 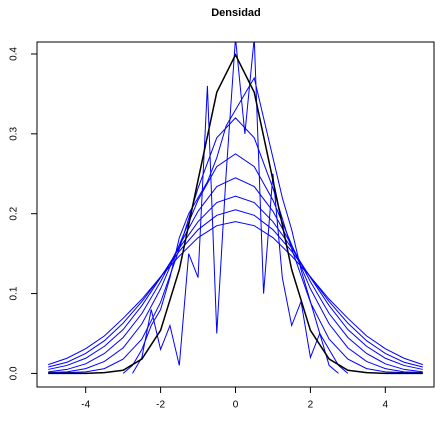 I want to click on y-tick-label: 0.4, so click(x=14, y=54).